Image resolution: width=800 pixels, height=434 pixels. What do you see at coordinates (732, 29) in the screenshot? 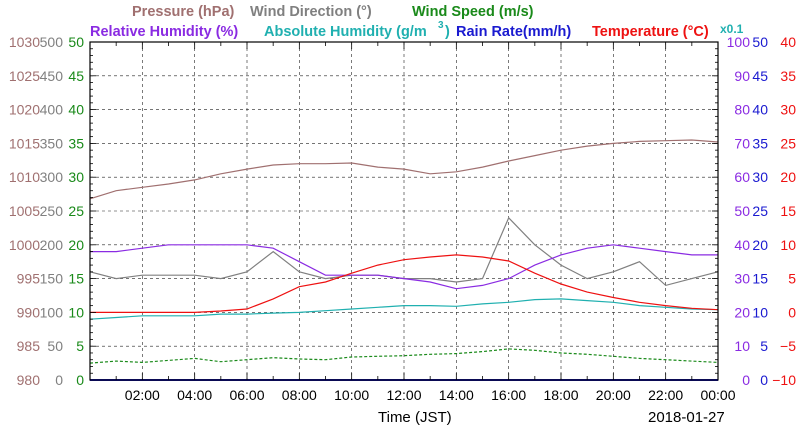
I see `legend-abs-humidity-scale: x0.1` at bounding box center [732, 29].